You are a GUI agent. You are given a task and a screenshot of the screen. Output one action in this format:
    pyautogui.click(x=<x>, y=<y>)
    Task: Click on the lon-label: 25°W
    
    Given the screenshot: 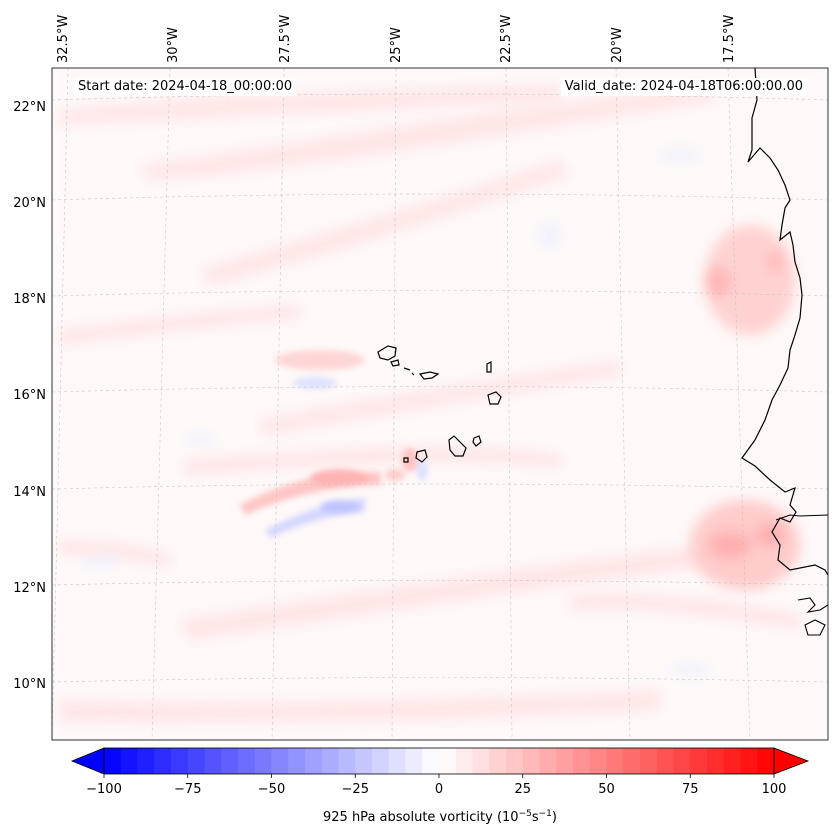 What is the action you would take?
    pyautogui.click(x=396, y=45)
    